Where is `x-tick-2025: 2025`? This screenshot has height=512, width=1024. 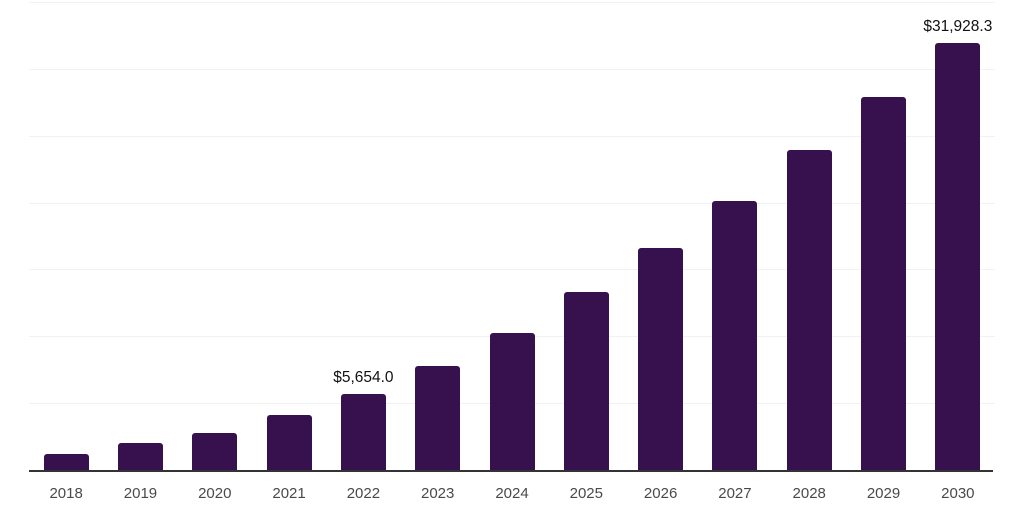 x-tick-2025: 2025 is located at coordinates (586, 493).